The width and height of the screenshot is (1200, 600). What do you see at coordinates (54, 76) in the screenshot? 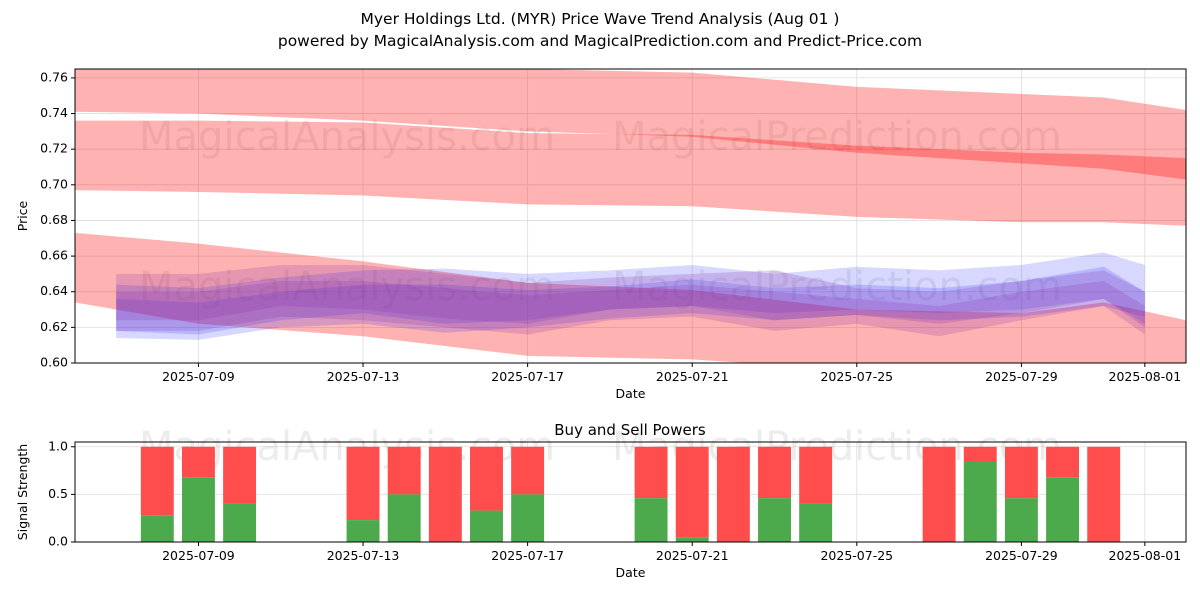
I see `y-tick-label: 0.76` at bounding box center [54, 76].